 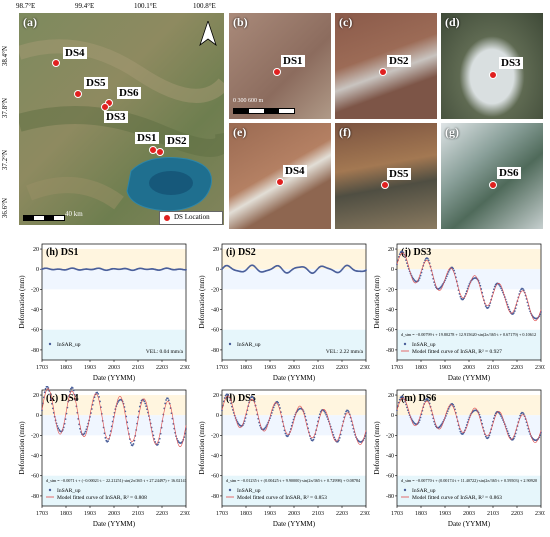 I want to click on x-axis-label: Date (YYMM), so click(x=114, y=378).